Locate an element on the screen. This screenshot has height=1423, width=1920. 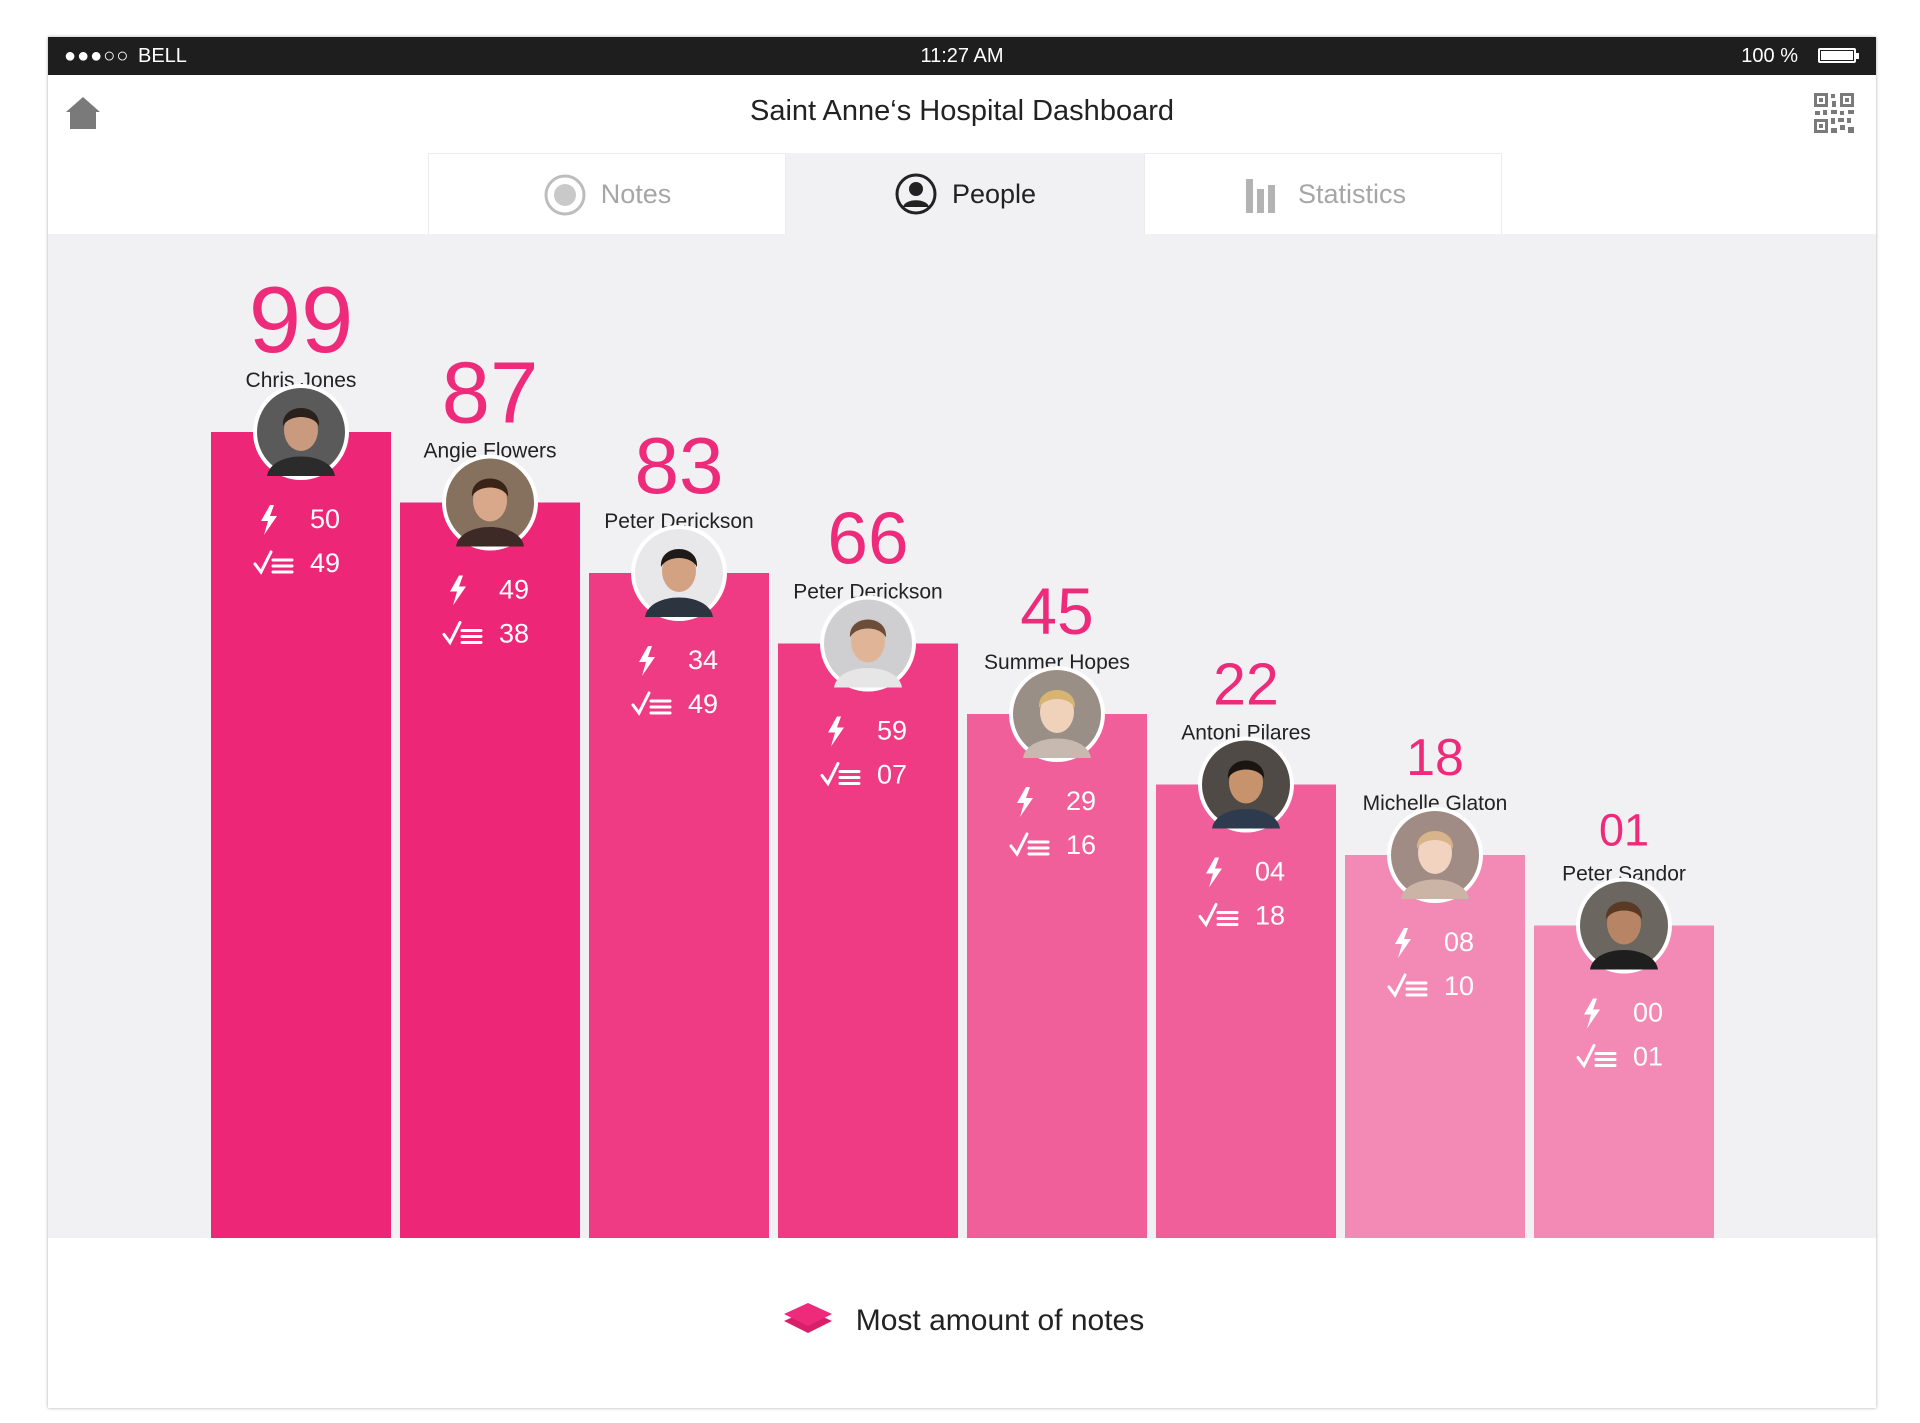
tab-notes: Notes is located at coordinates (607, 194).